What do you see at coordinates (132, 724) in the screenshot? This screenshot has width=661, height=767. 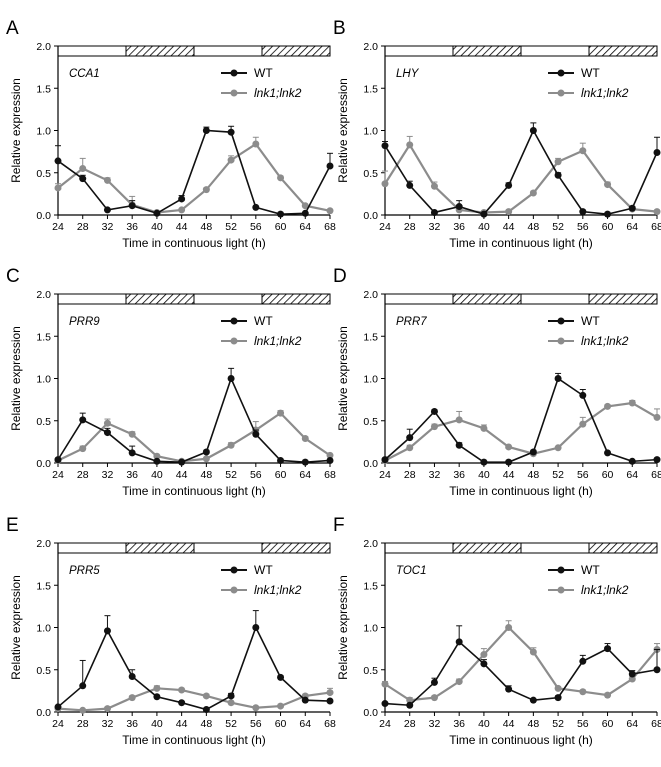 I see `x-tick-label: 36` at bounding box center [132, 724].